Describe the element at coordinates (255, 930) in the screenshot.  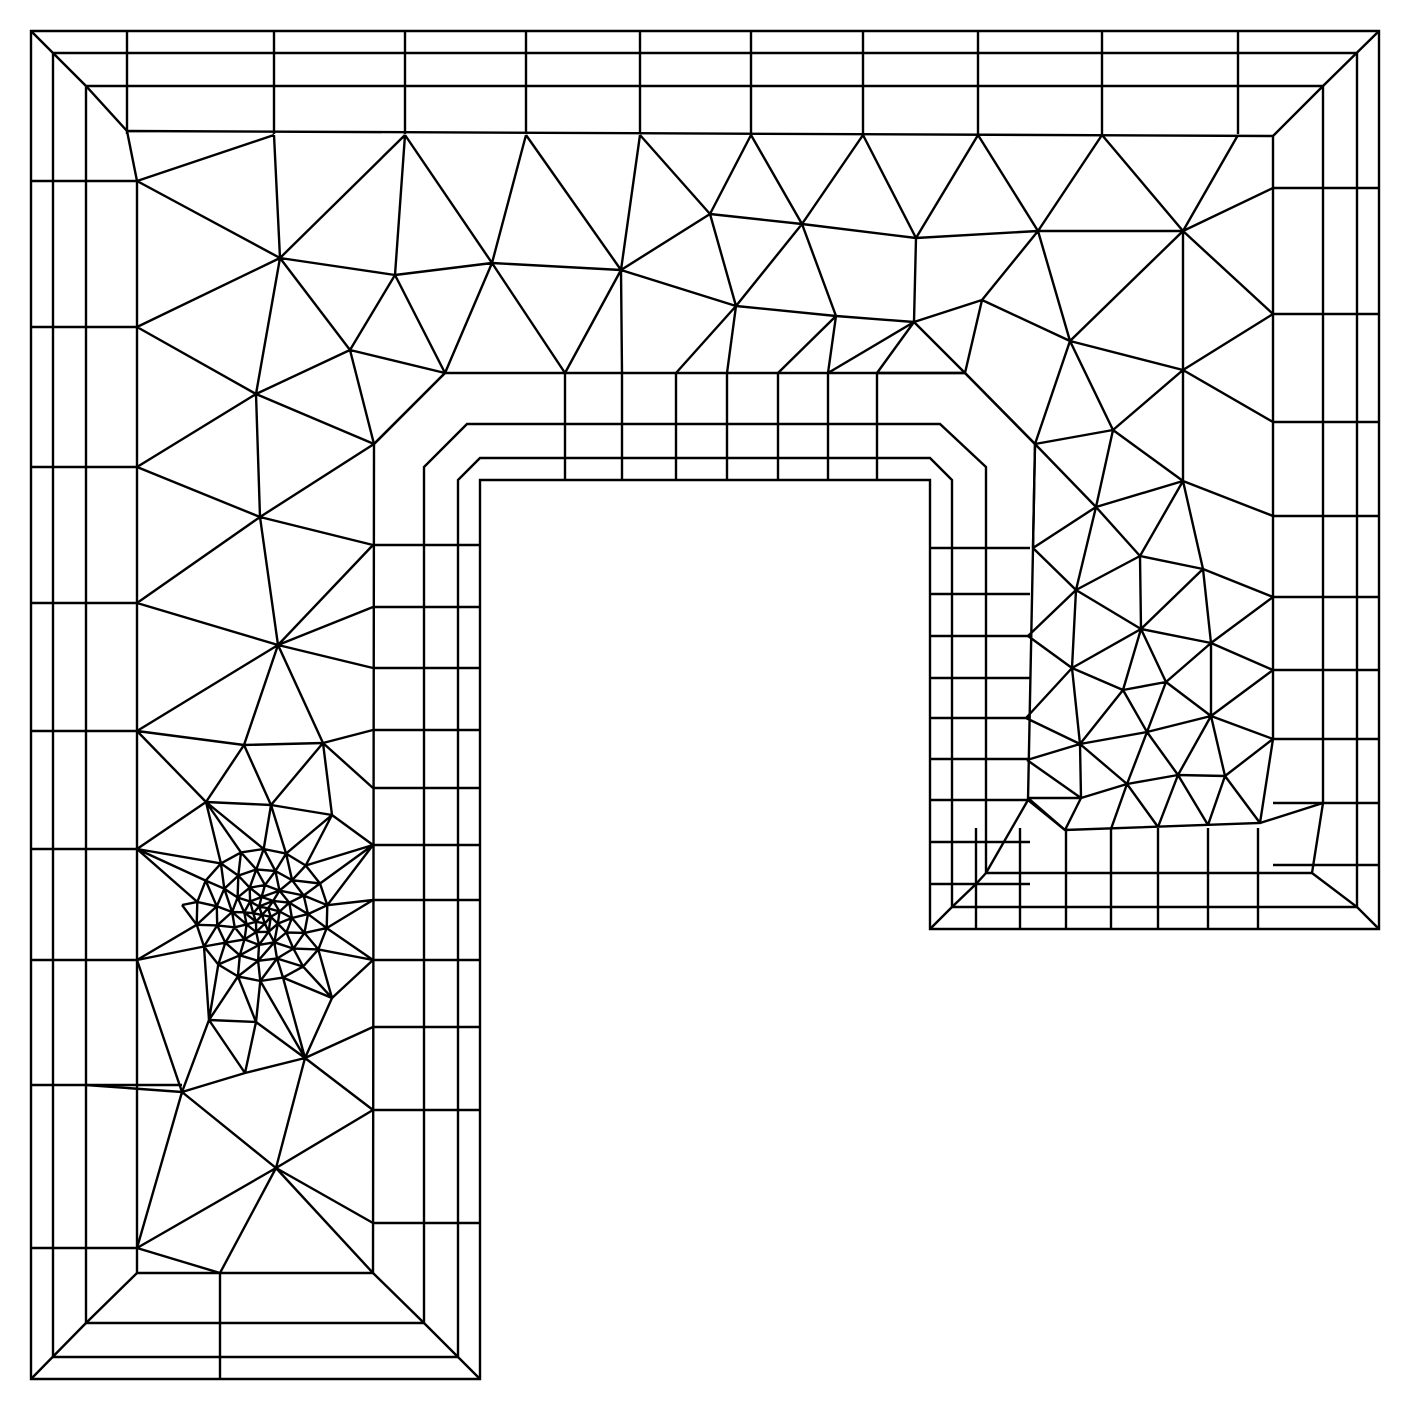
I see `refined-triangle-edges` at that location.